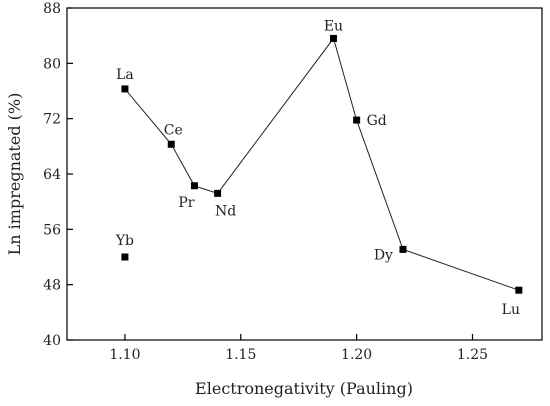 The width and height of the screenshot is (550, 406). What do you see at coordinates (14, 174) in the screenshot?
I see `y-axis-title: Ln impregnated (%)` at bounding box center [14, 174].